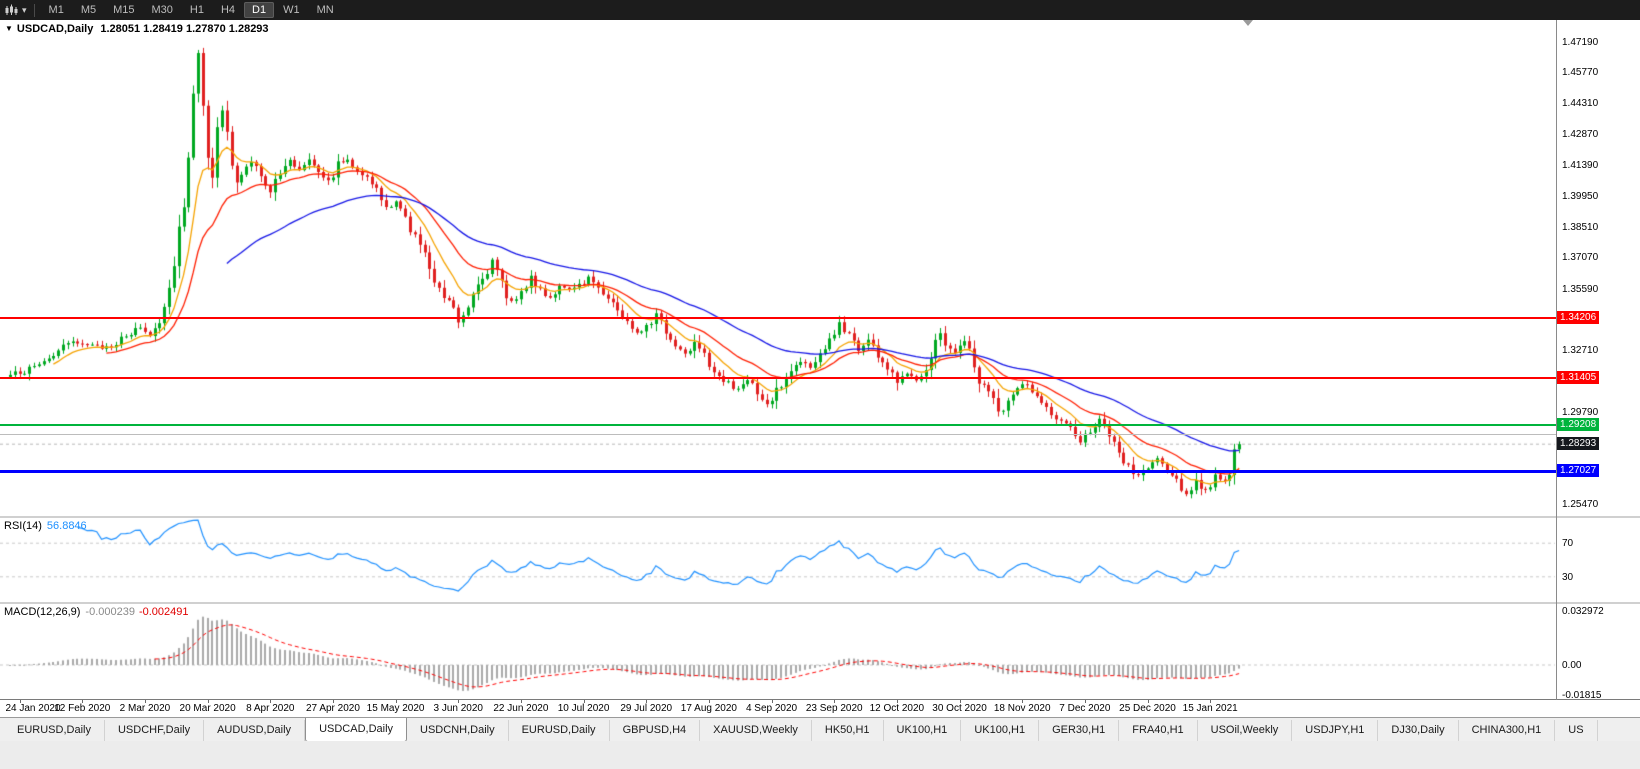  What do you see at coordinates (1580, 134) in the screenshot?
I see `price-axis-label: 1.42870` at bounding box center [1580, 134].